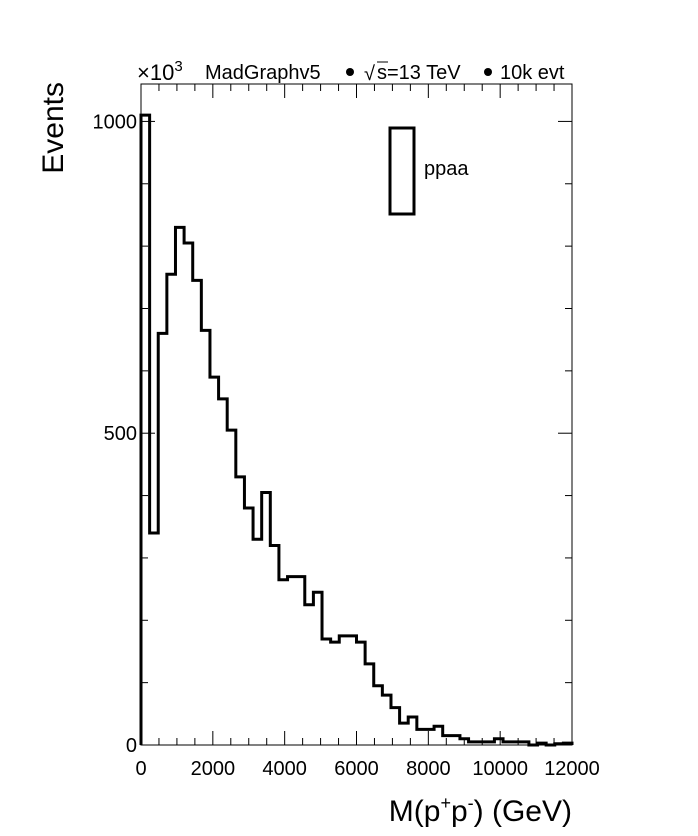 The image size is (698, 836). I want to click on multiplier-label: ×10³, so click(160, 71).